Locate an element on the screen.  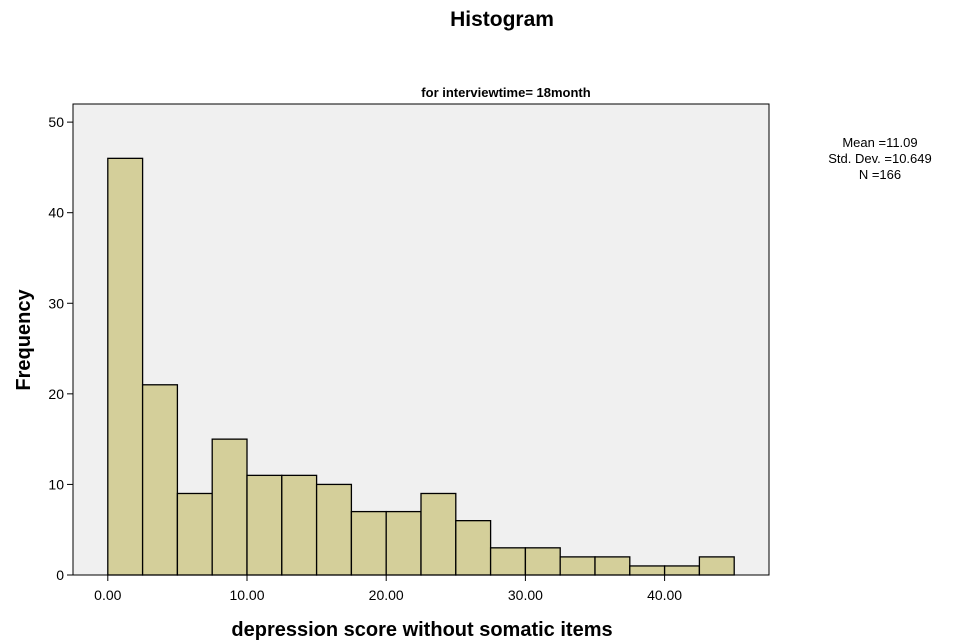
y-tick-label: 10 is located at coordinates (56, 484).